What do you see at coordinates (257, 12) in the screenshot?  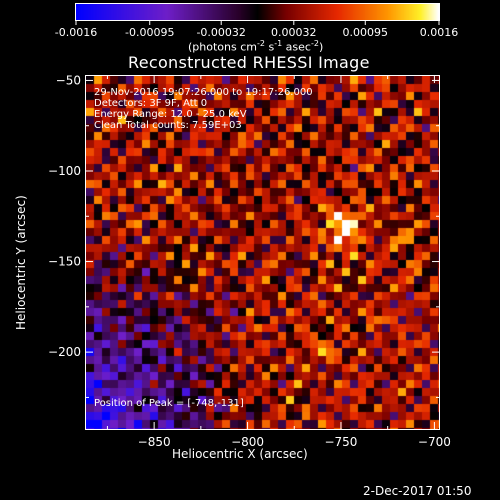 I see `colorbar` at bounding box center [257, 12].